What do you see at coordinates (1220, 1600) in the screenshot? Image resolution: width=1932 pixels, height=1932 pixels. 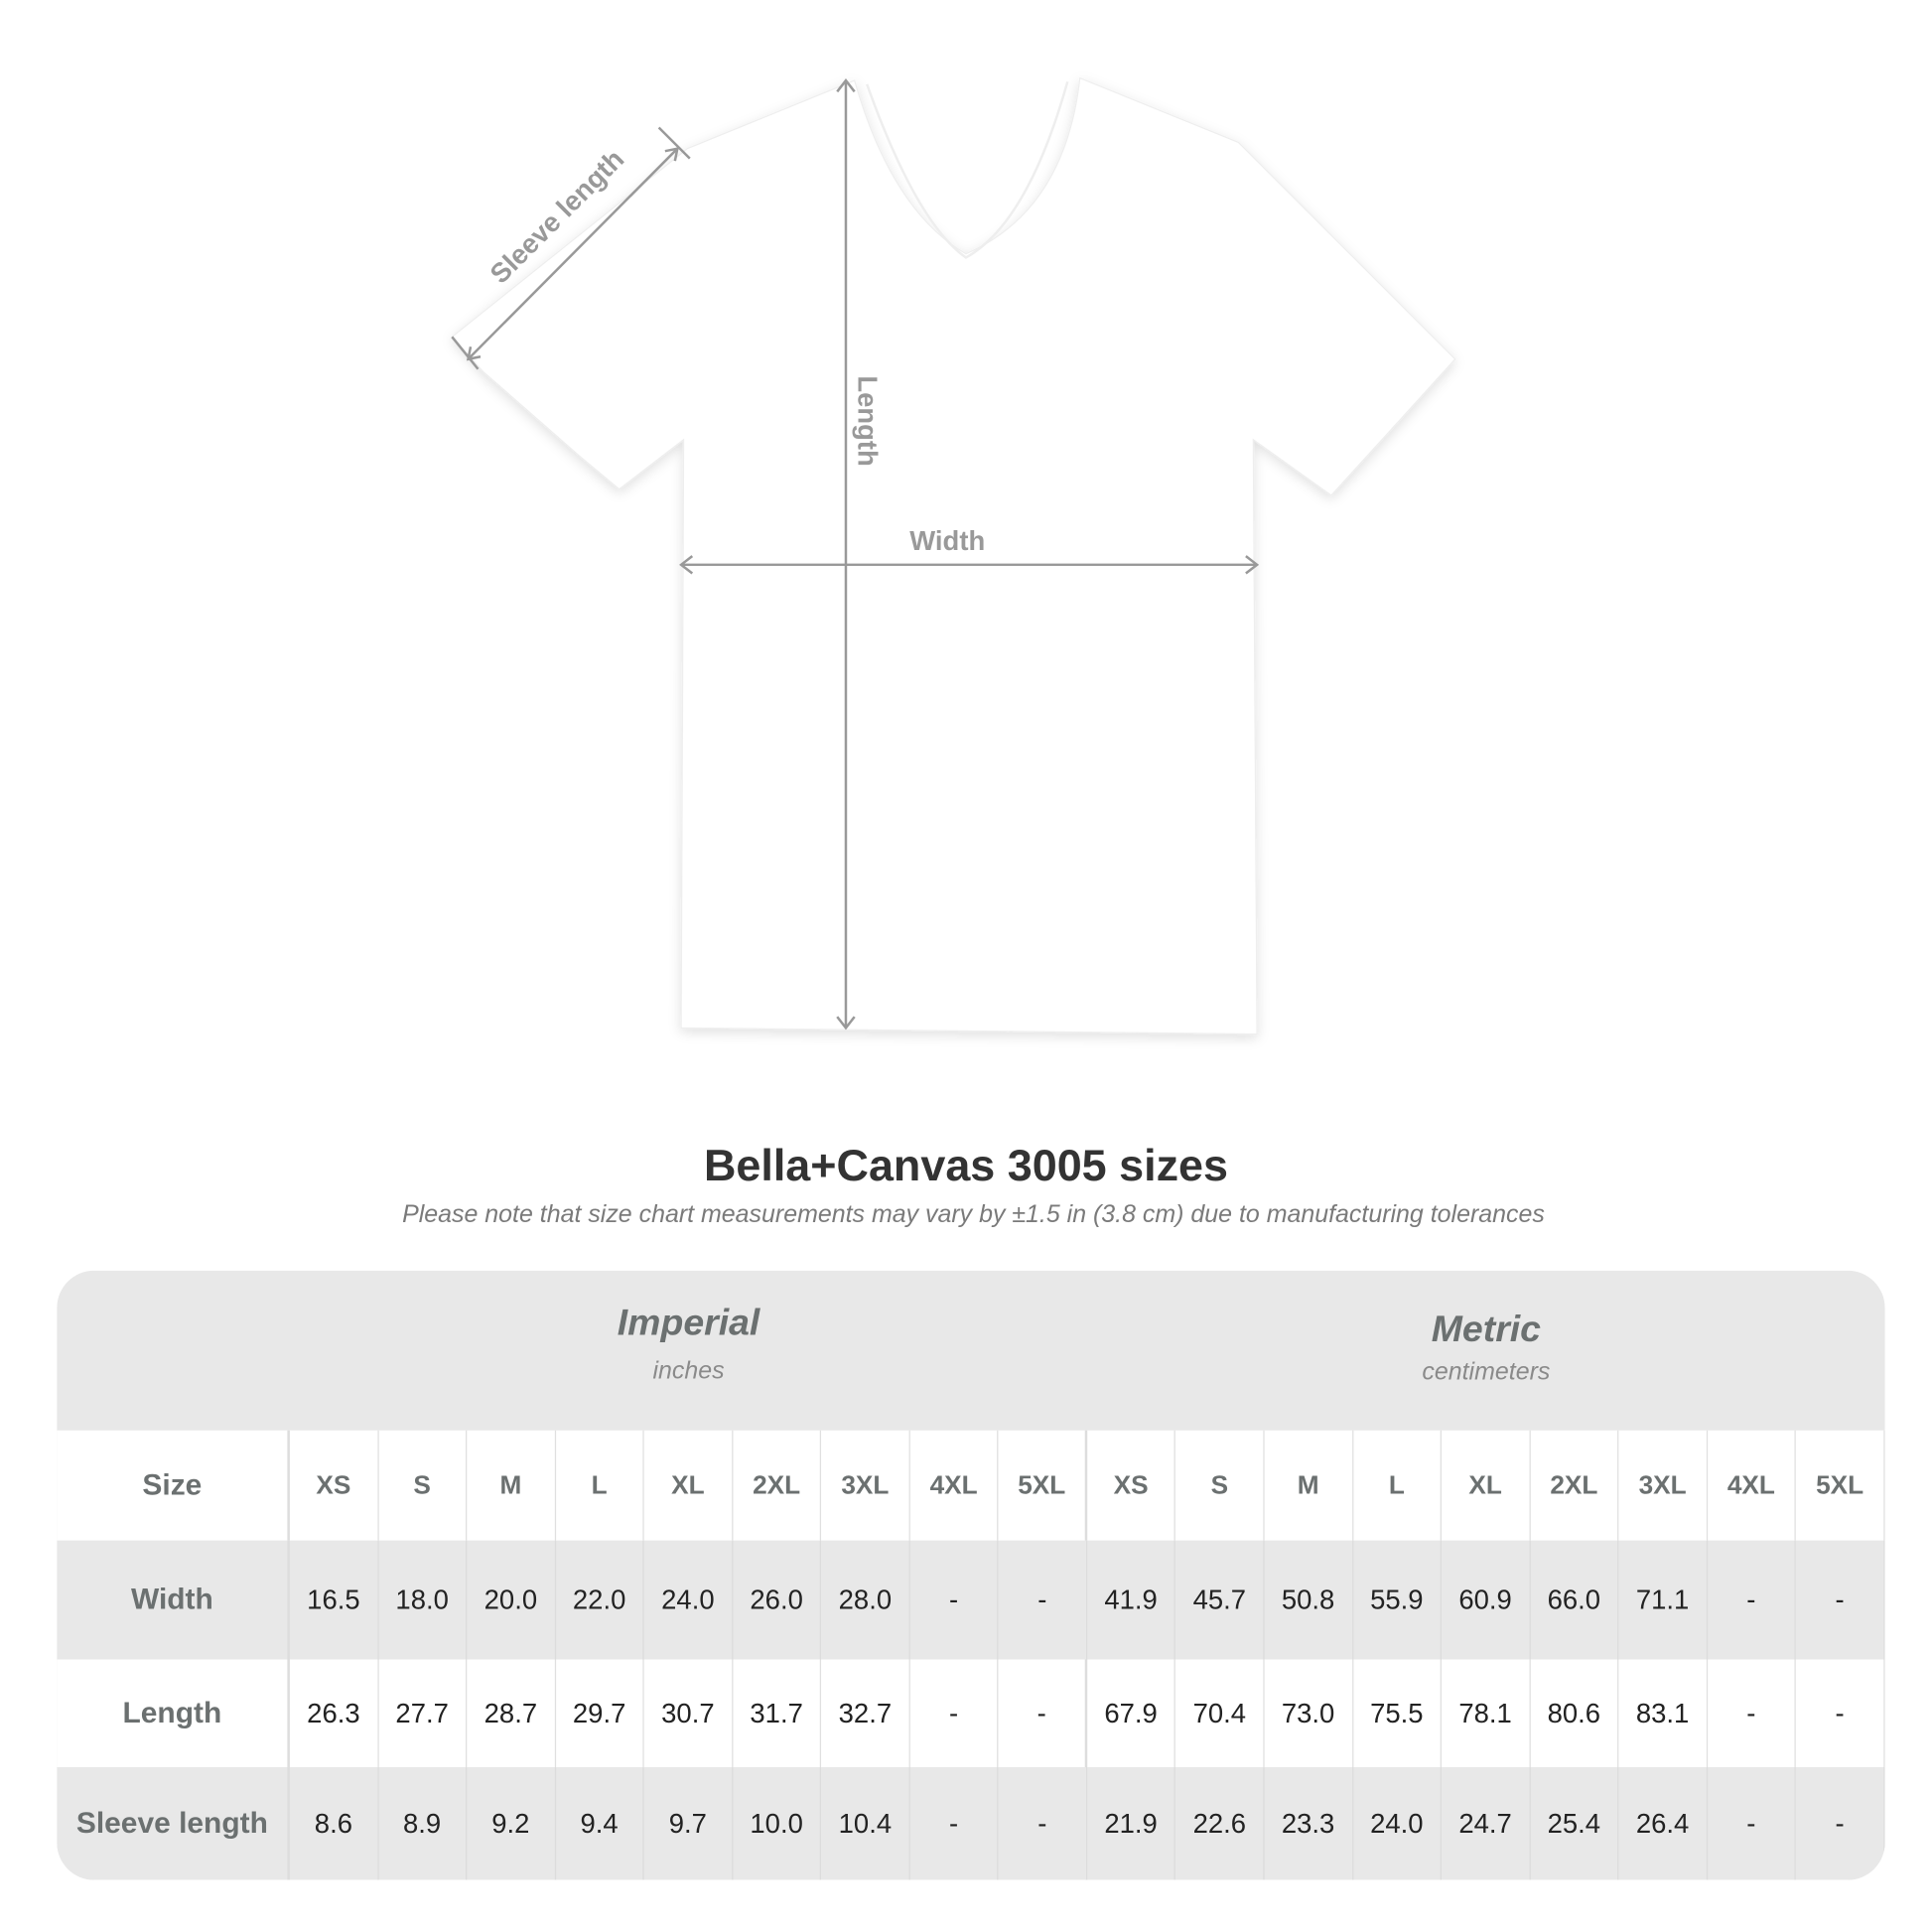 I see `metric-value: 45.7` at bounding box center [1220, 1600].